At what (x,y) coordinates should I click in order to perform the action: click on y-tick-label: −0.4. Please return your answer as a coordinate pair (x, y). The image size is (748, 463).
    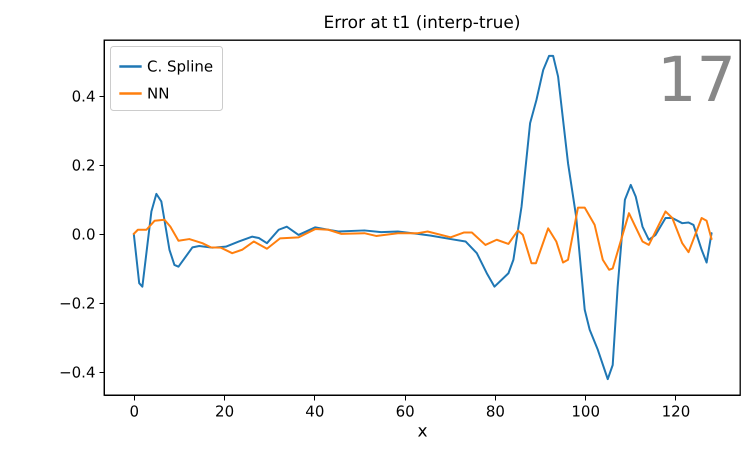
    Looking at the image, I should click on (77, 372).